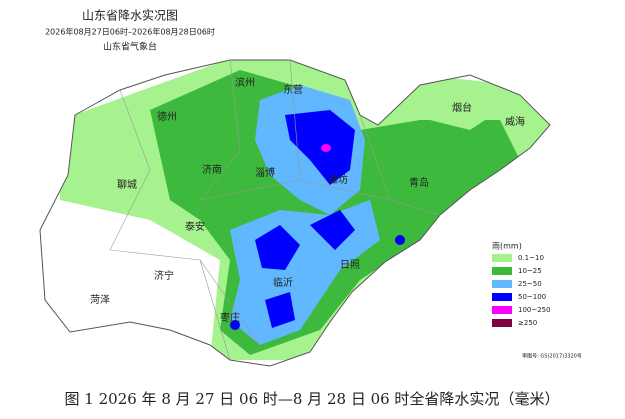 Image resolution: width=625 pixels, height=419 pixels. What do you see at coordinates (527, 323) in the screenshot?
I see `legend-label: ≥250` at bounding box center [527, 323].